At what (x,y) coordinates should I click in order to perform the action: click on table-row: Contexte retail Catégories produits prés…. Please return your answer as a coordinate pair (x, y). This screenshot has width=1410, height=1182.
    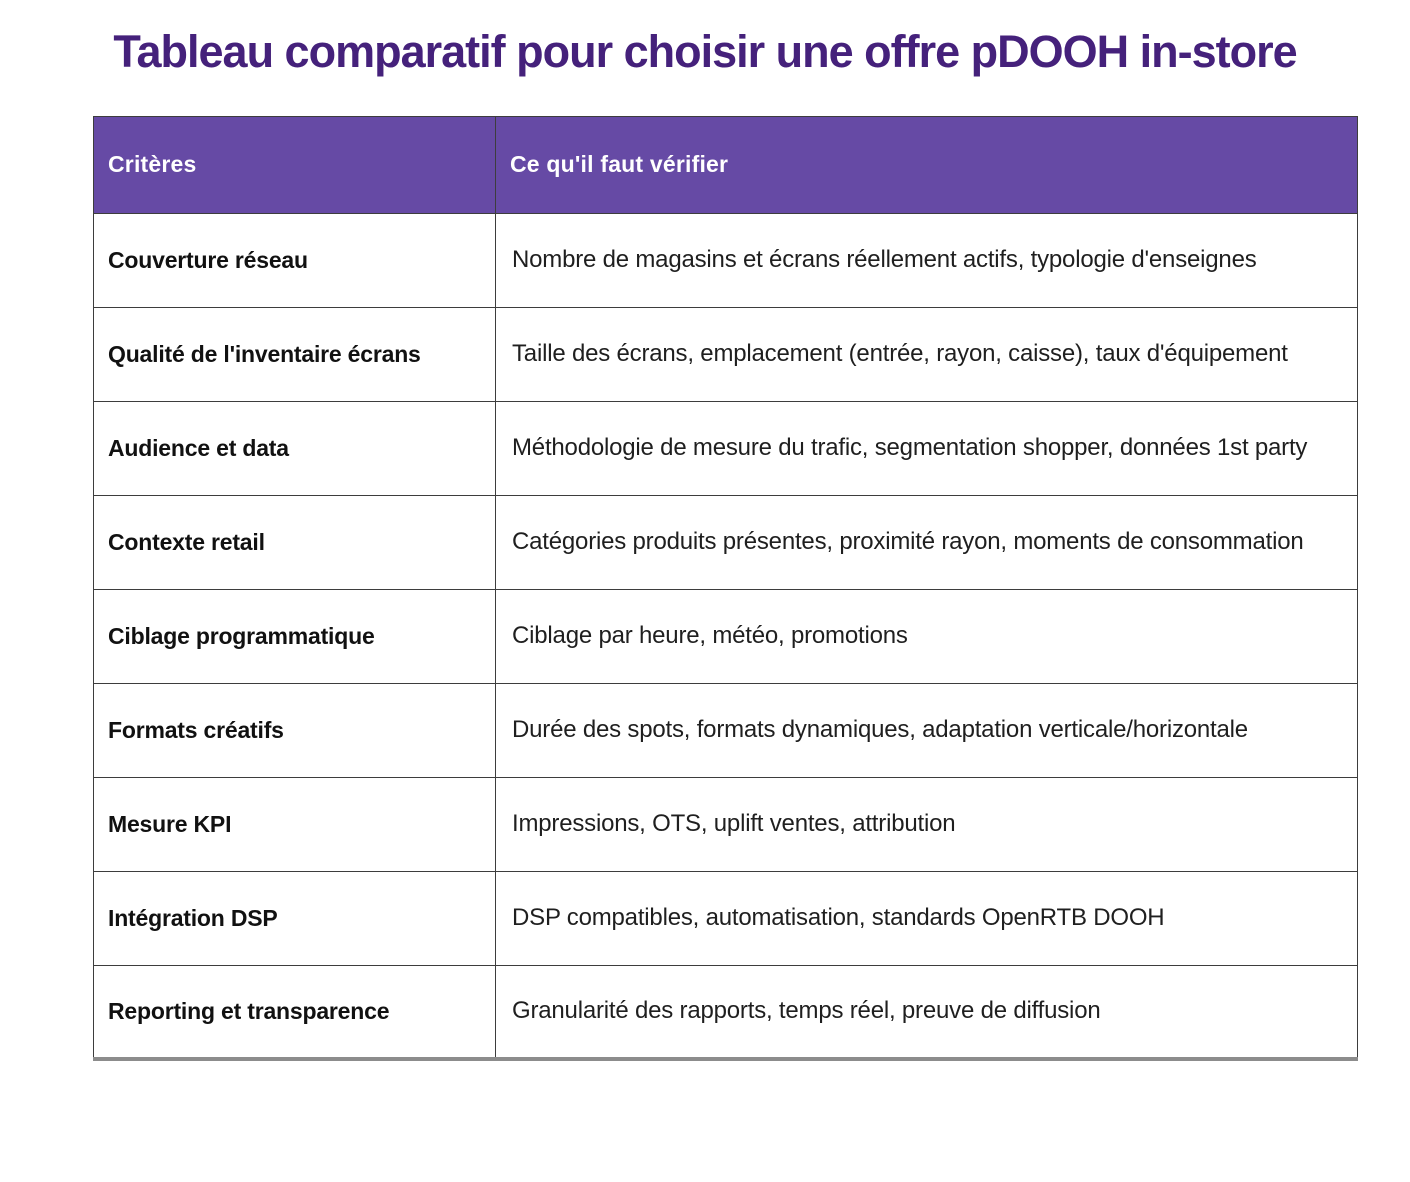
    Looking at the image, I should click on (725, 542).